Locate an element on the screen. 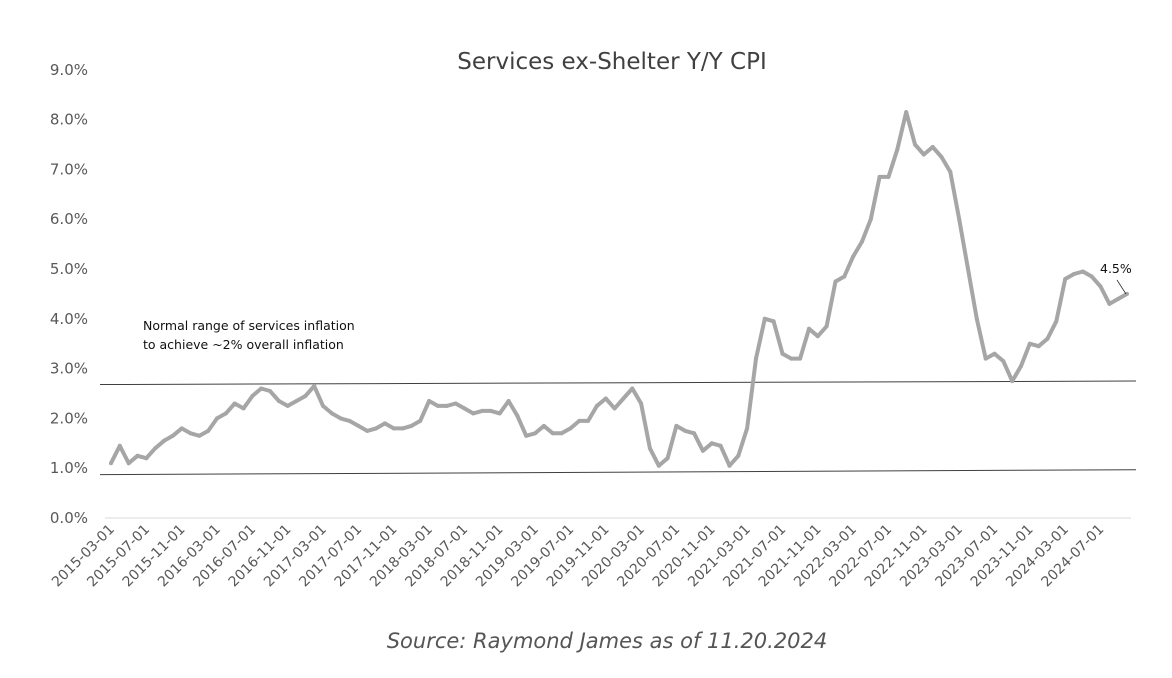  y-tick-label: 9.0% is located at coordinates (69, 70).